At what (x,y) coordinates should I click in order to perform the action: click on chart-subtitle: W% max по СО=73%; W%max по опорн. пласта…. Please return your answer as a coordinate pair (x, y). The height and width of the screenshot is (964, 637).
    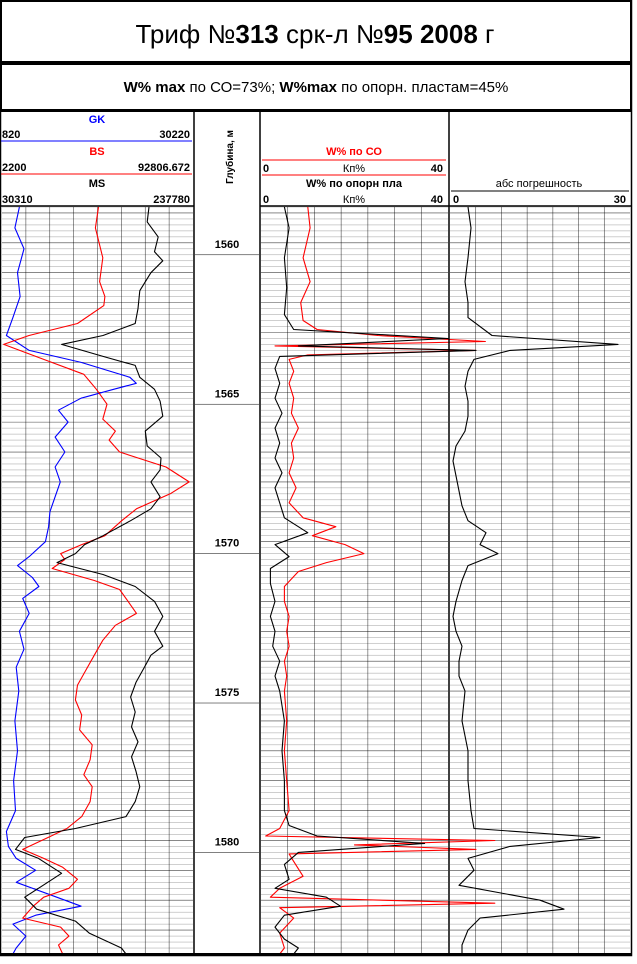
    Looking at the image, I should click on (316, 87).